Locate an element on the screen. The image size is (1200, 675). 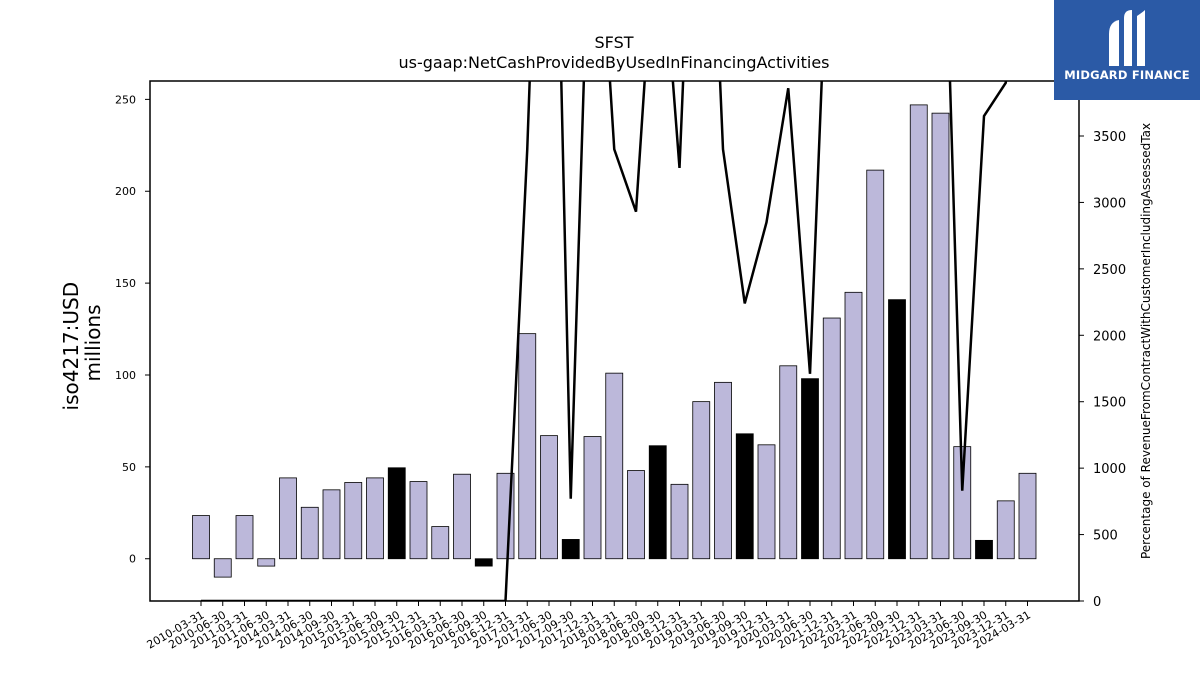
right-tick-label: 2000 is located at coordinates (1109, 336).